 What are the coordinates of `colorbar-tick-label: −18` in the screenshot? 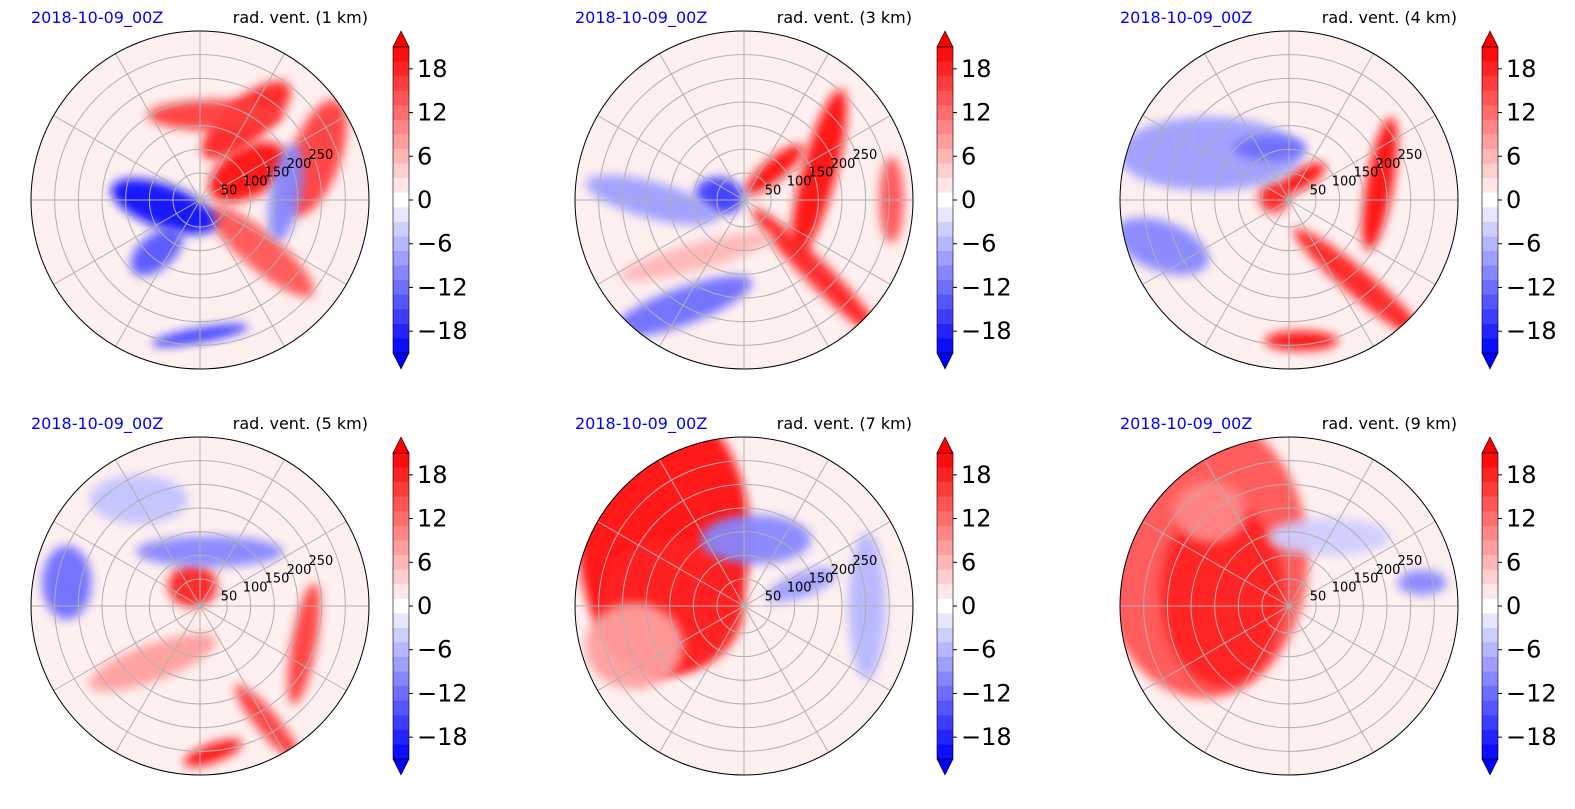 It's located at (1531, 331).